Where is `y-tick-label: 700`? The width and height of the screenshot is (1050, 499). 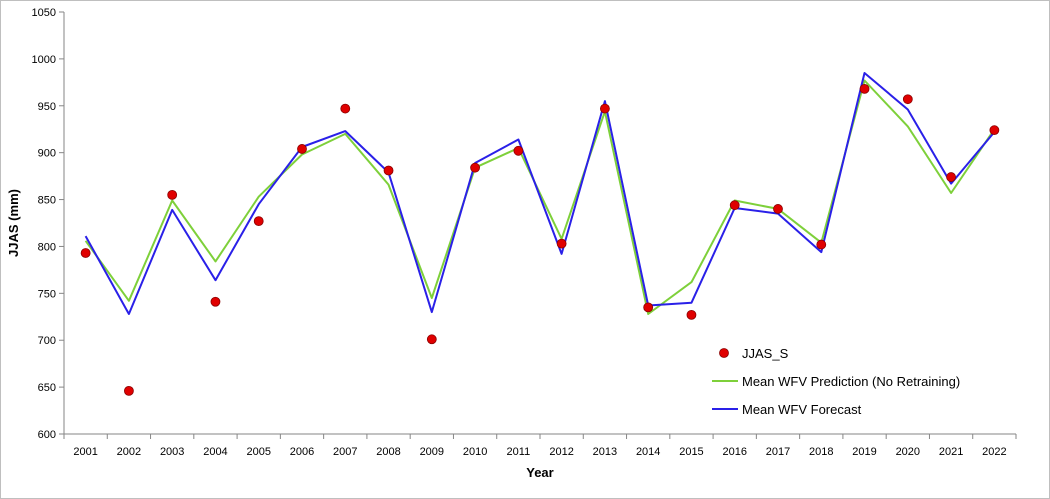 y-tick-label: 700 is located at coordinates (47, 341).